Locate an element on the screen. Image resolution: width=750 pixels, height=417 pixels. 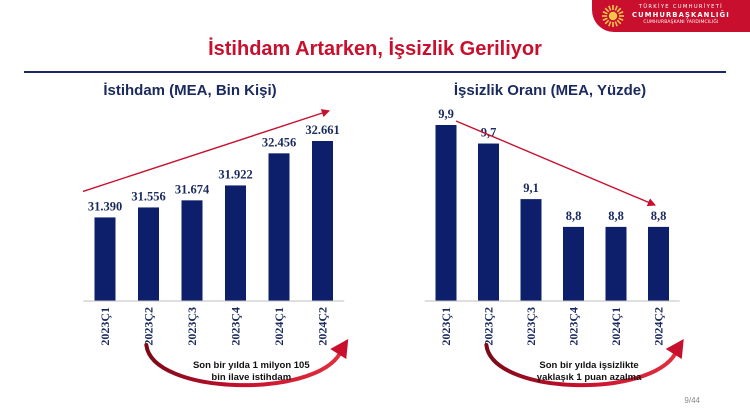
bar-value-label: 31.922 is located at coordinates (235, 174).